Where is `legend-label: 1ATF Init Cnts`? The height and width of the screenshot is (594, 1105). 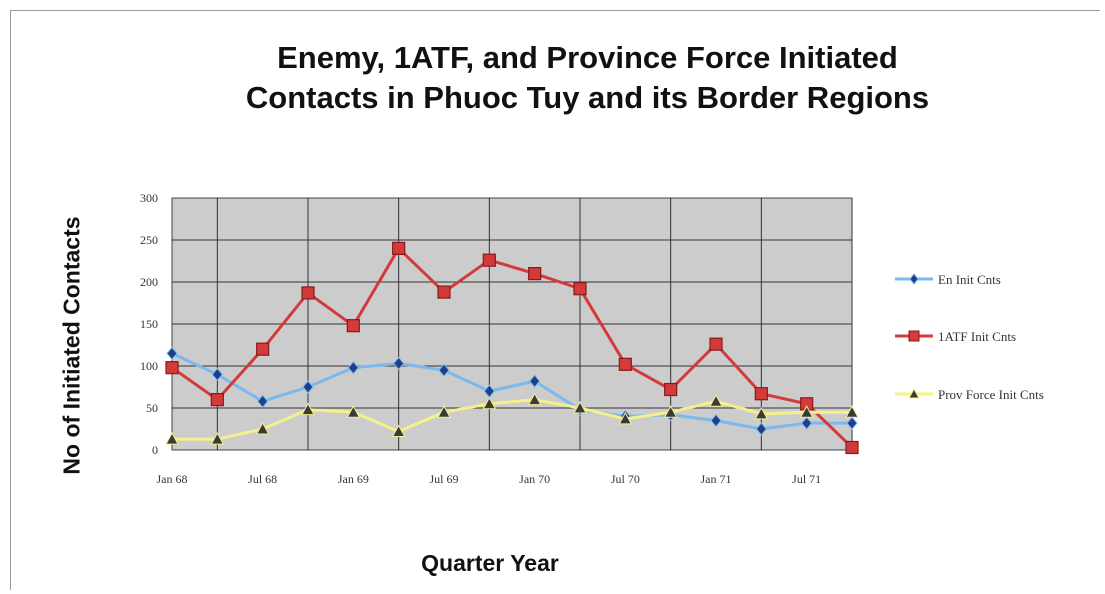 legend-label: 1ATF Init Cnts is located at coordinates (977, 336).